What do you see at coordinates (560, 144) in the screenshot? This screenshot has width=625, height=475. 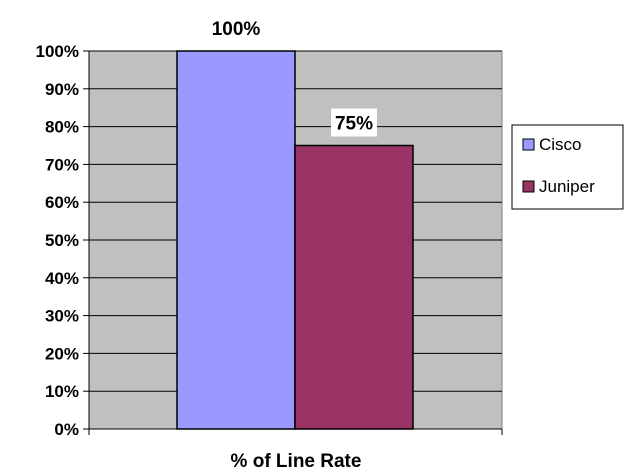 I see `legend-label-cisco: Cisco` at bounding box center [560, 144].